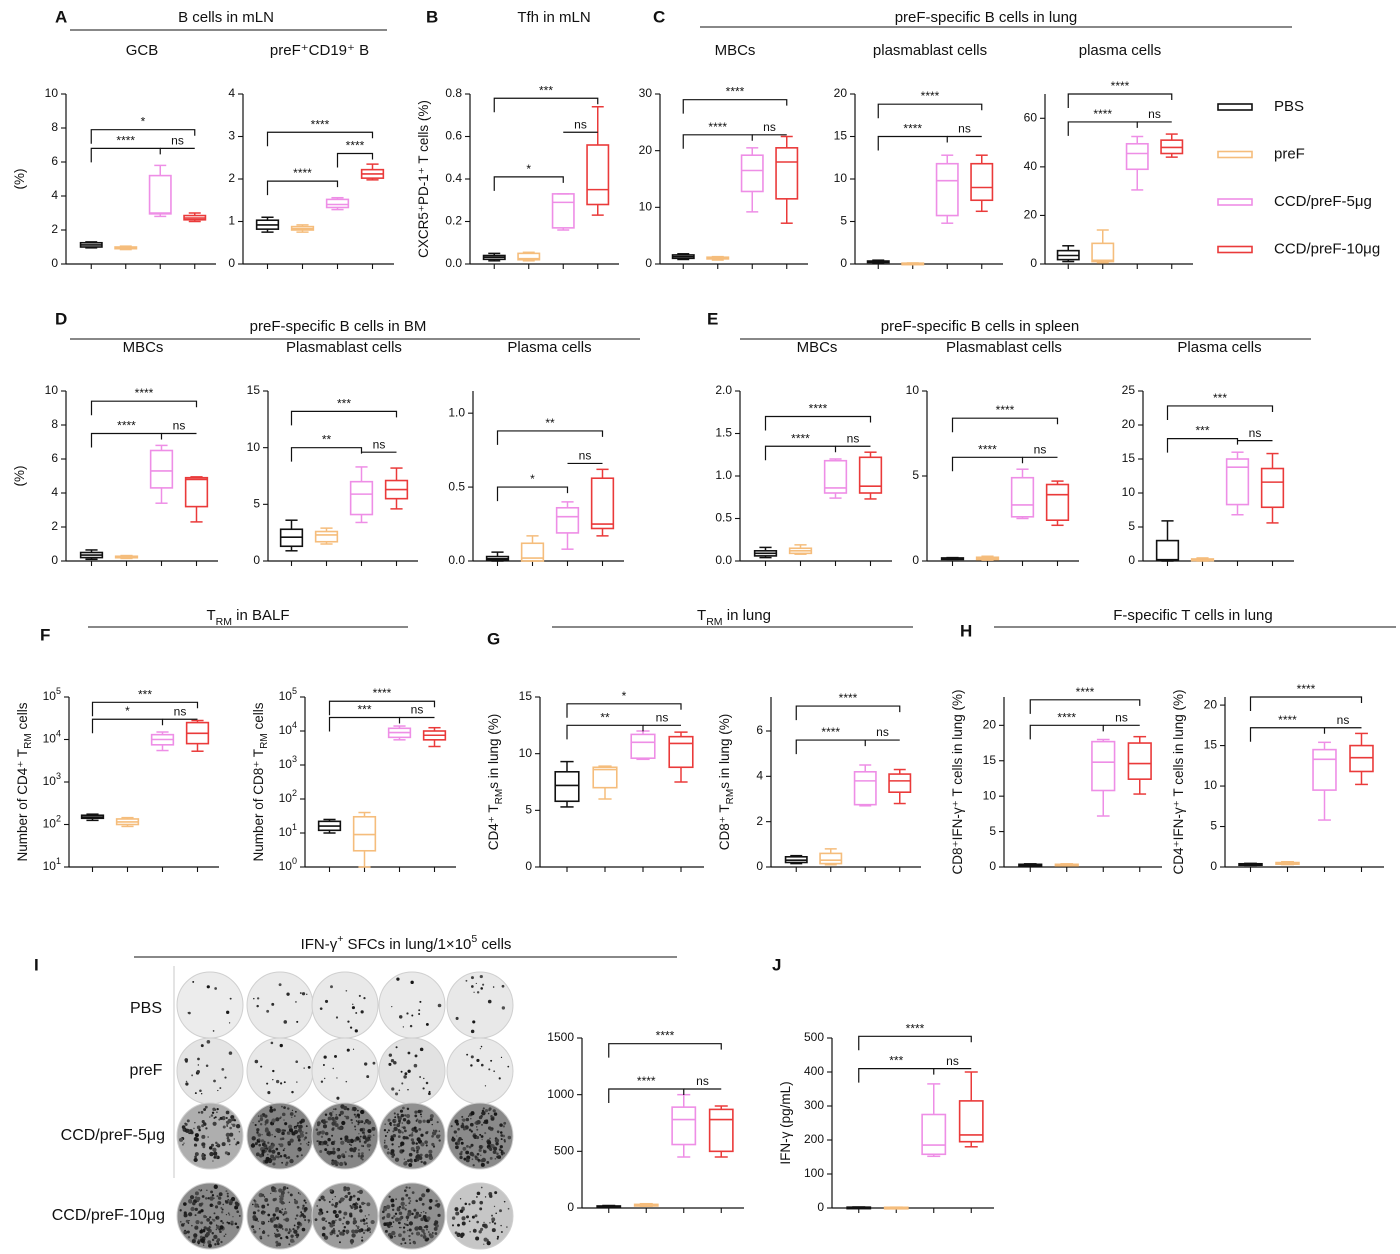  What do you see at coordinates (918, 156) in the screenshot?
I see `chart-panel-c2: 0 5 10 15 20 plasmablast cells **** **** ns` at bounding box center [918, 156].